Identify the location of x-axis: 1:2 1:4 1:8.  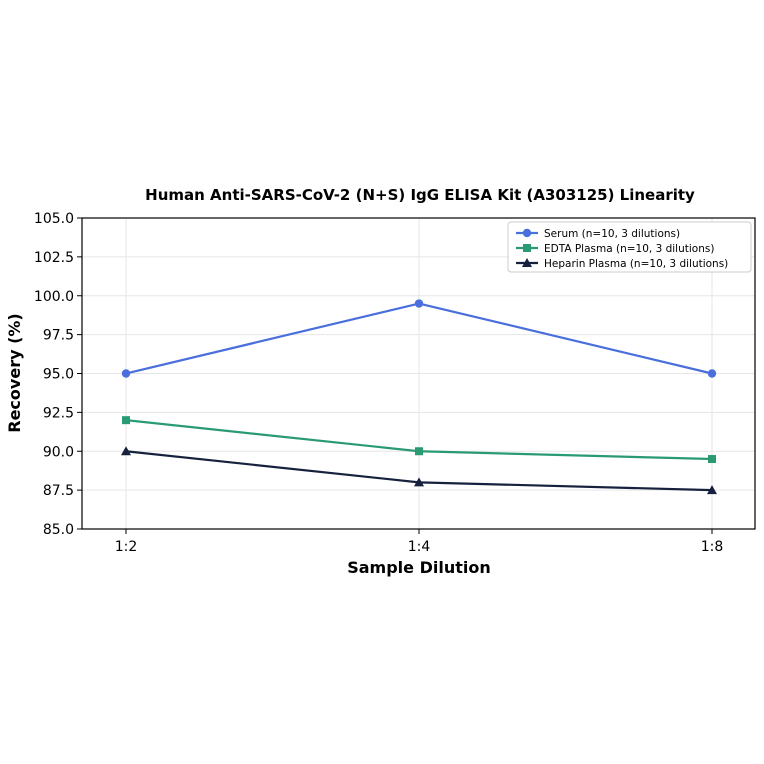
(419, 542).